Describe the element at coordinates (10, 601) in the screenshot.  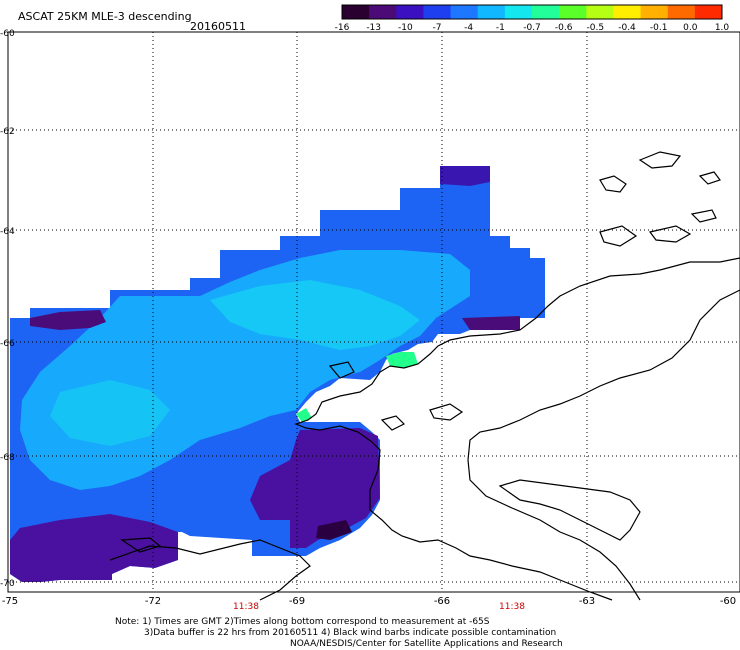
I see `lon-label: -75` at that location.